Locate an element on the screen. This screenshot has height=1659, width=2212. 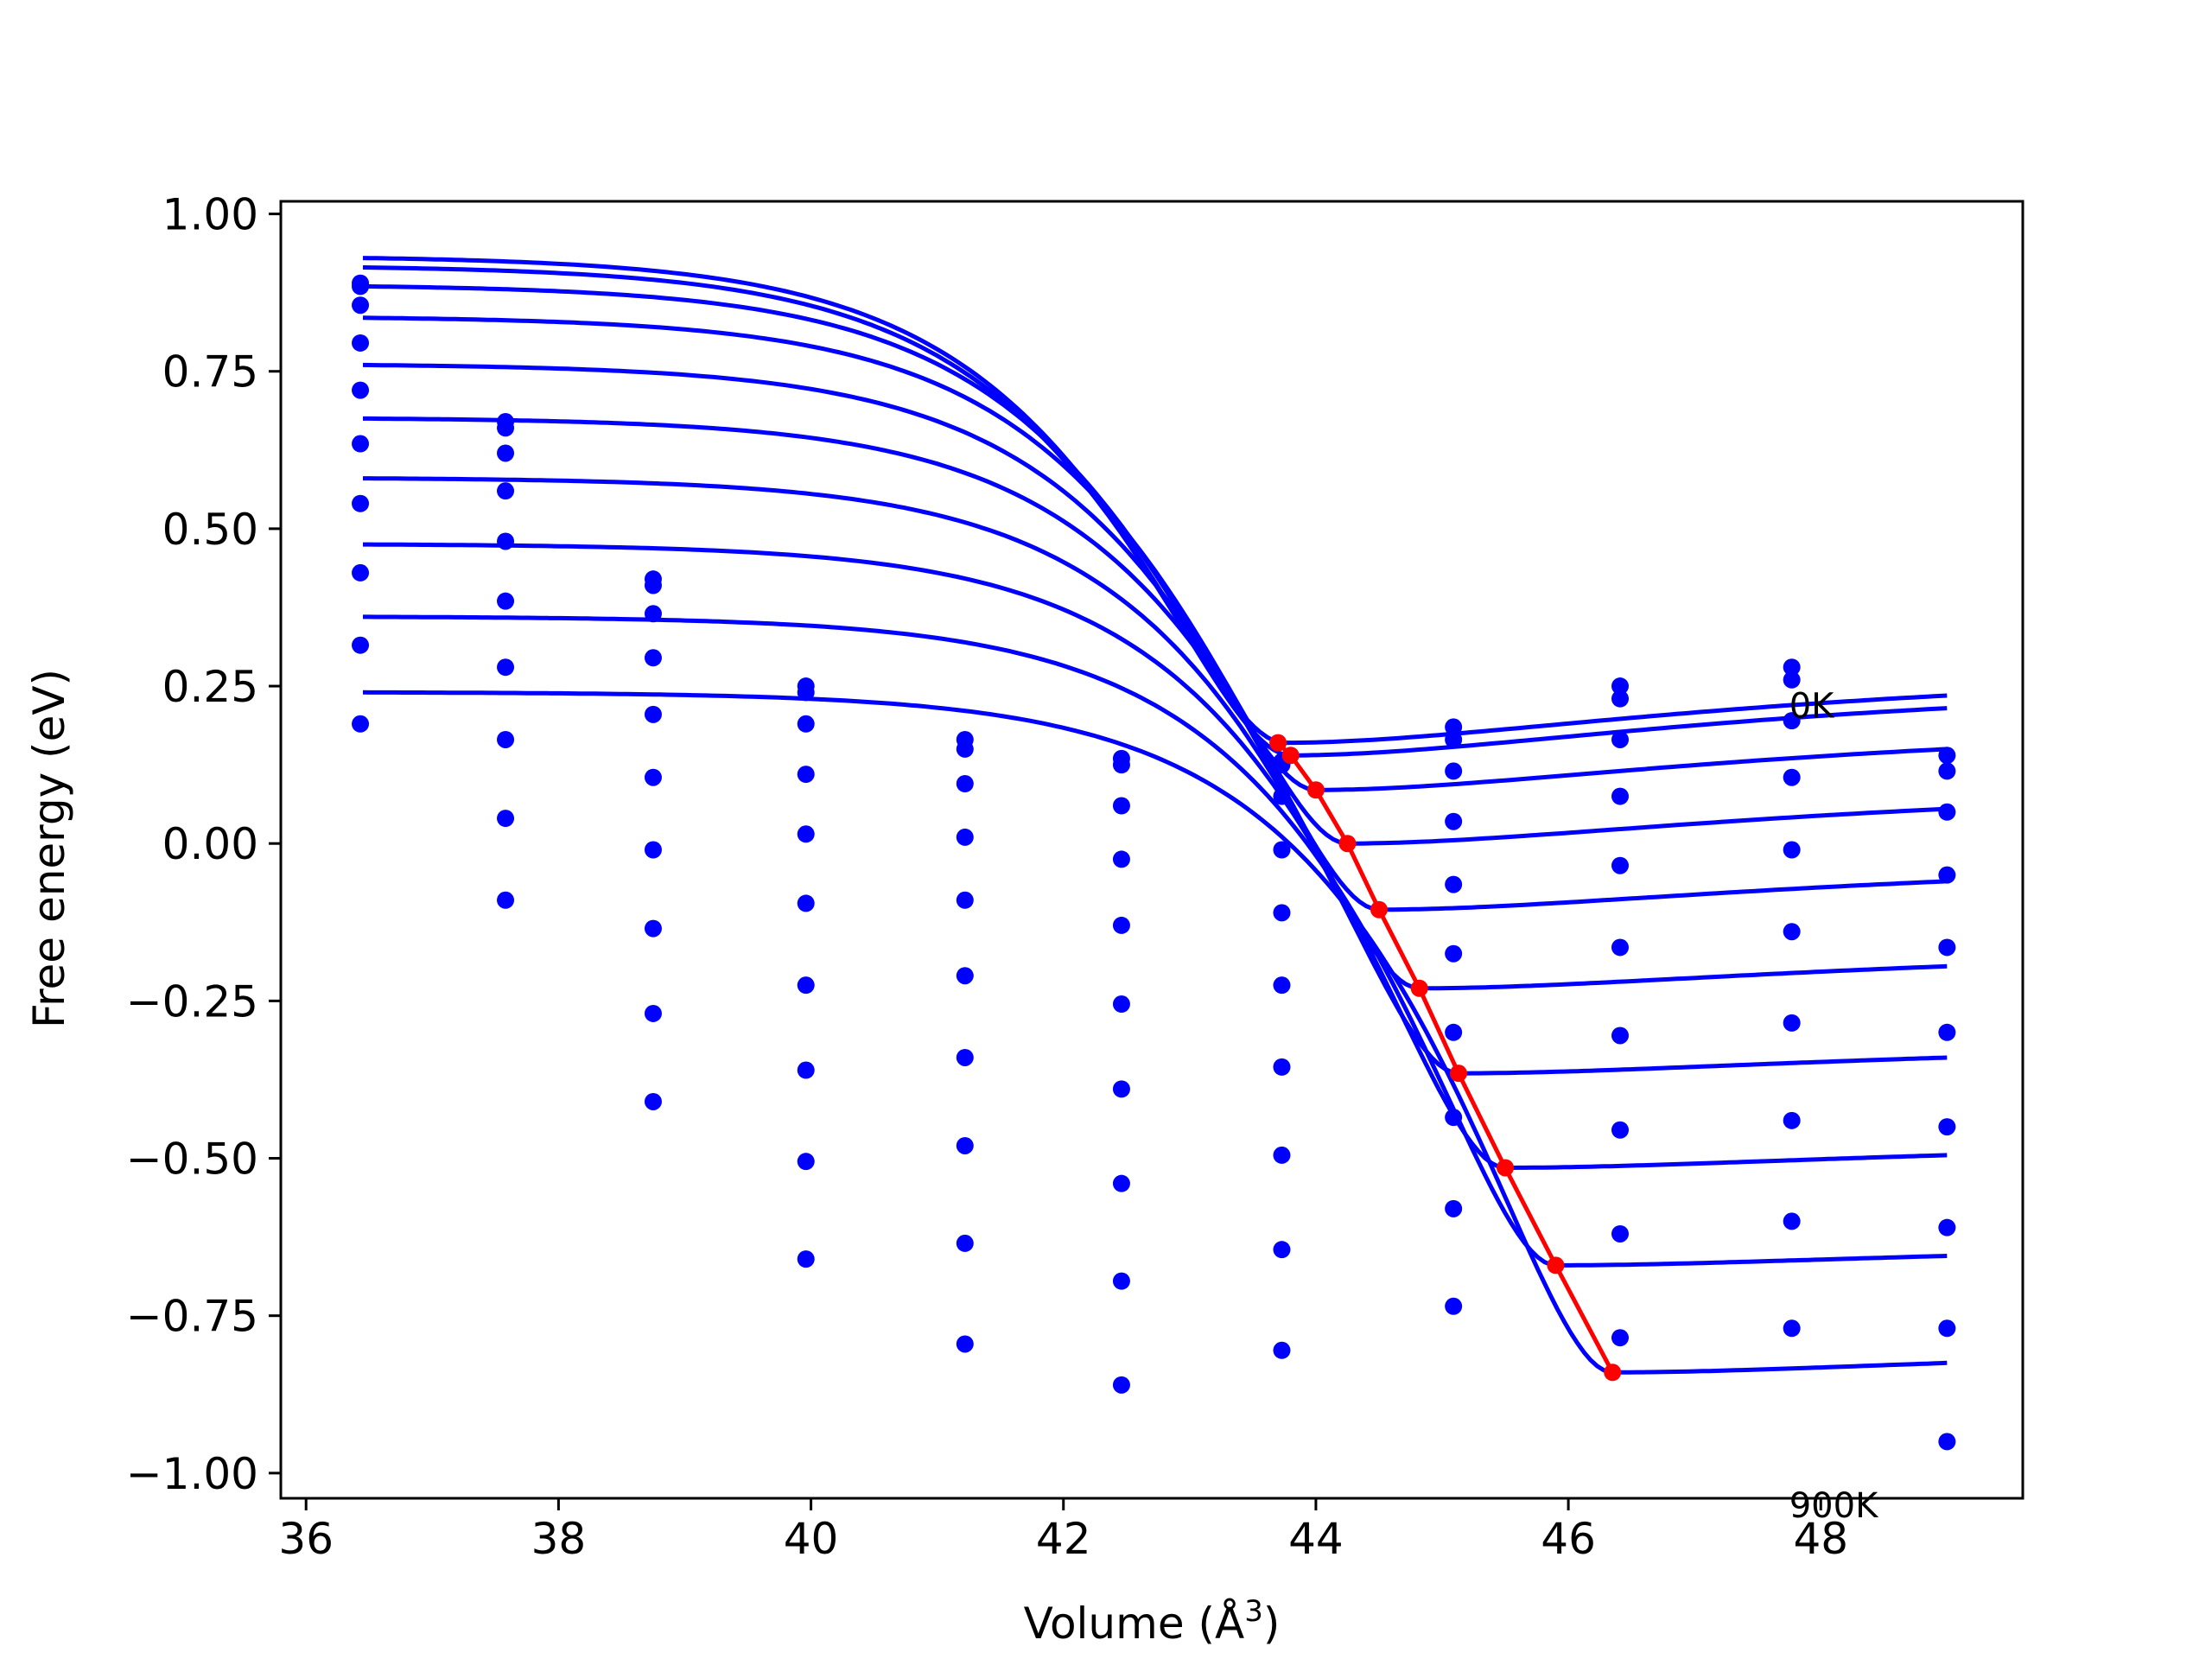
x-tick-label: 44 is located at coordinates (1316, 1539).